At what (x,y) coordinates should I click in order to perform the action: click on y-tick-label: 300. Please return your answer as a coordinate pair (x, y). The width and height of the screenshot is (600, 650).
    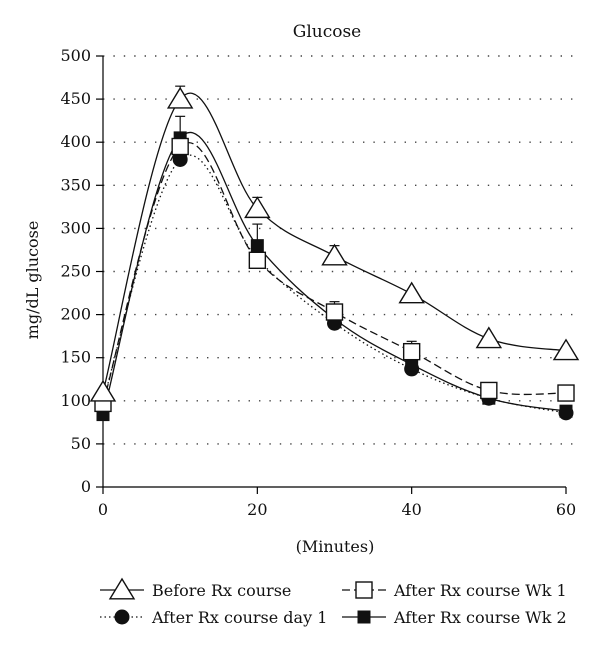
    Looking at the image, I should click on (75, 227).